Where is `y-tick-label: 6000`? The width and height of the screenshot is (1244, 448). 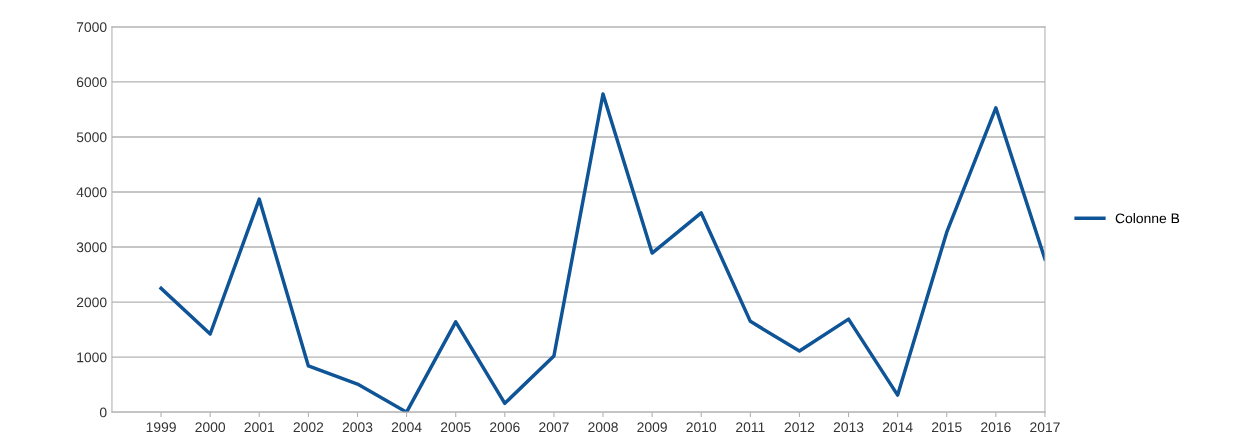
y-tick-label: 6000 is located at coordinates (91, 82).